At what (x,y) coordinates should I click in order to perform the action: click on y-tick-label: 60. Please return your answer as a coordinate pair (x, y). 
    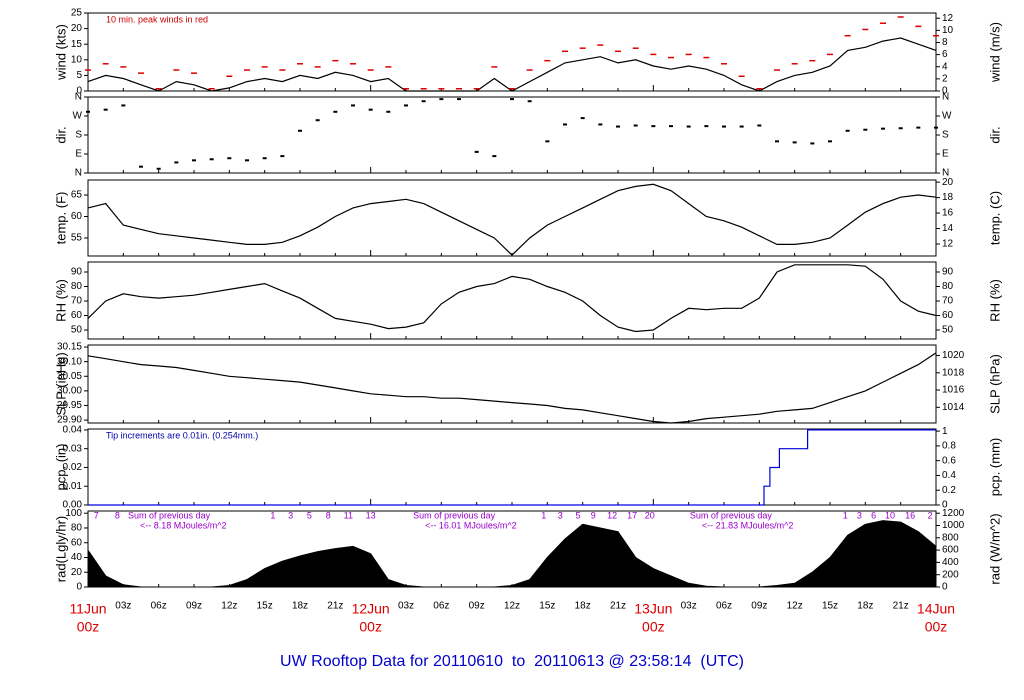
    Looking at the image, I should click on (77, 315).